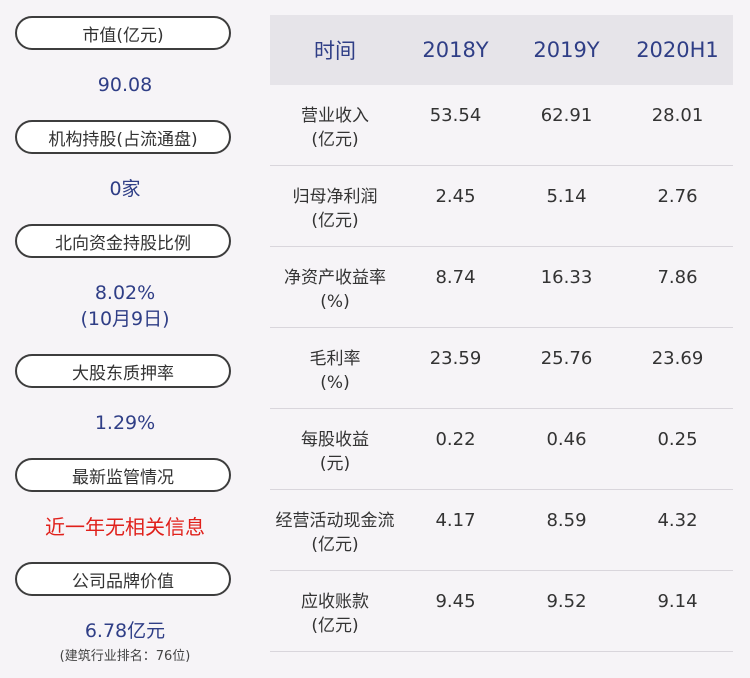 The image size is (750, 678). Describe the element at coordinates (125, 293) in the screenshot. I see `northbound-ratio-value: 8.02%` at that location.